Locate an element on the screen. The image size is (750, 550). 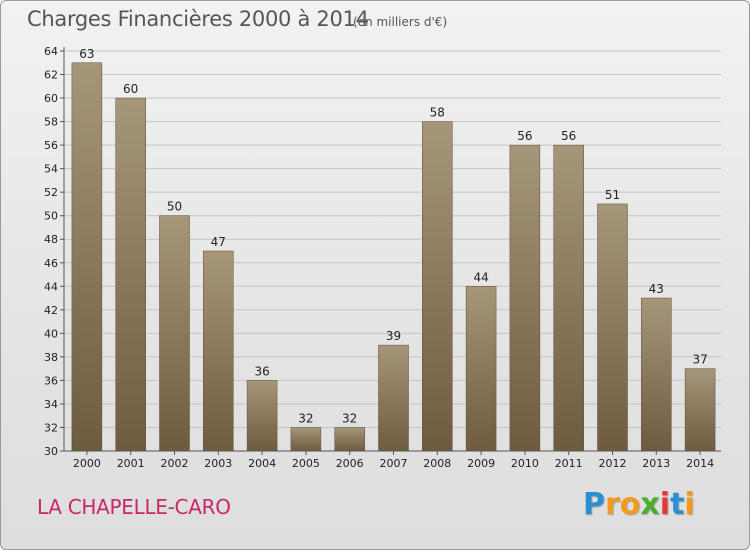
data-label: 51 is located at coordinates (612, 195).